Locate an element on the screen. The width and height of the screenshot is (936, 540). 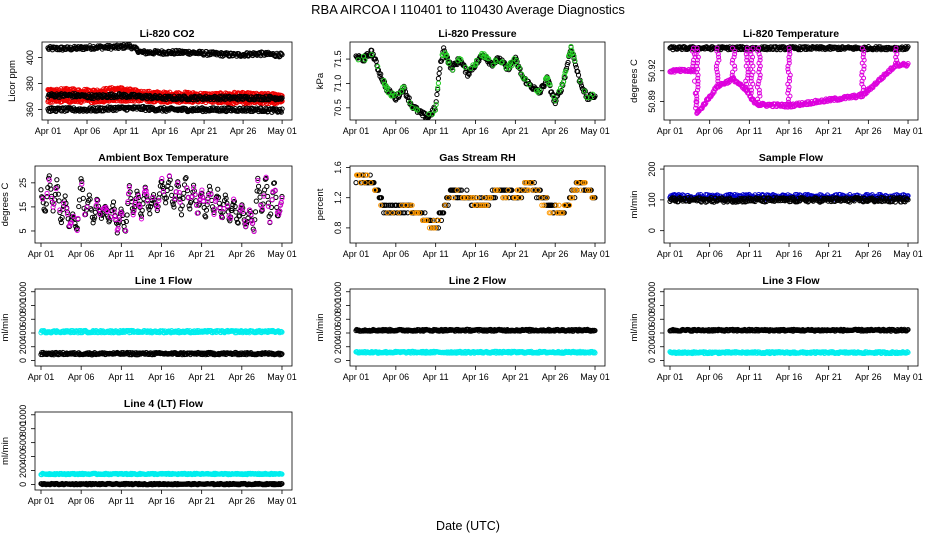
x-tick-label: Apr 16 is located at coordinates (165, 131).